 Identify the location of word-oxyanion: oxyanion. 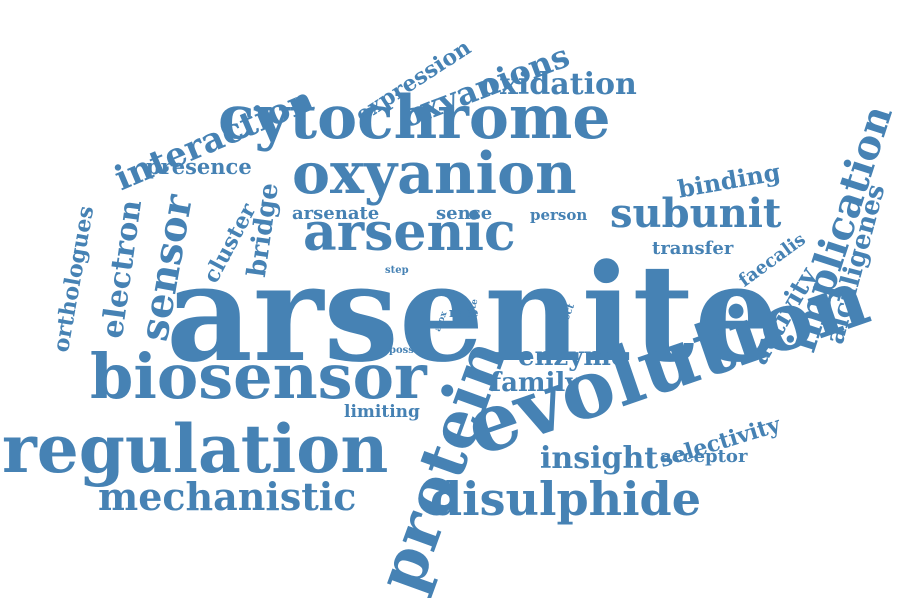
(434, 173).